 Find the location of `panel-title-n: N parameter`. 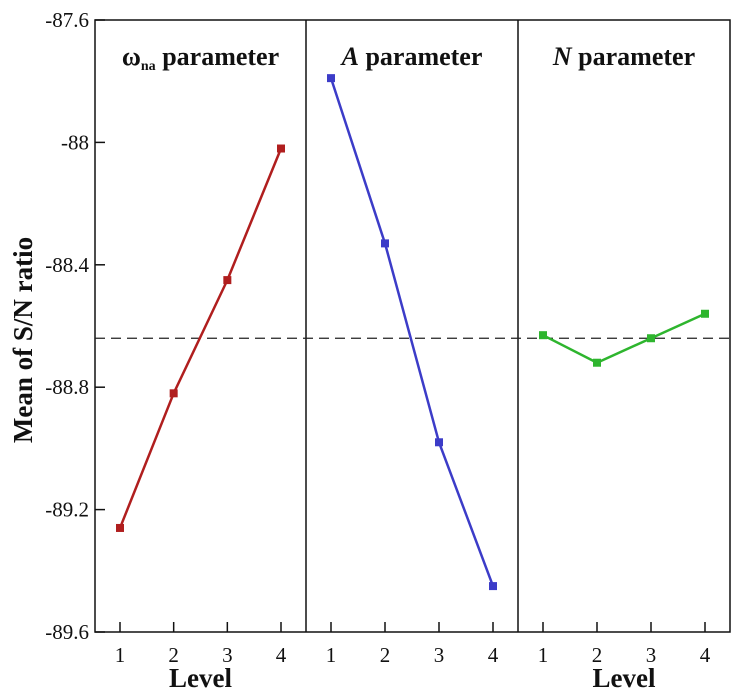

panel-title-n: N parameter is located at coordinates (623, 56).